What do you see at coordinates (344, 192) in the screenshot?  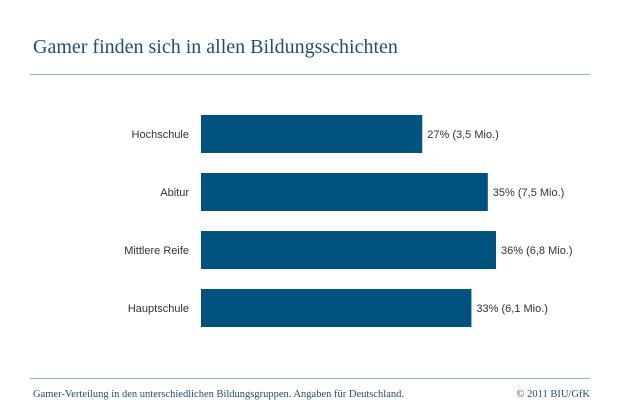 I see `bar-abitur` at bounding box center [344, 192].